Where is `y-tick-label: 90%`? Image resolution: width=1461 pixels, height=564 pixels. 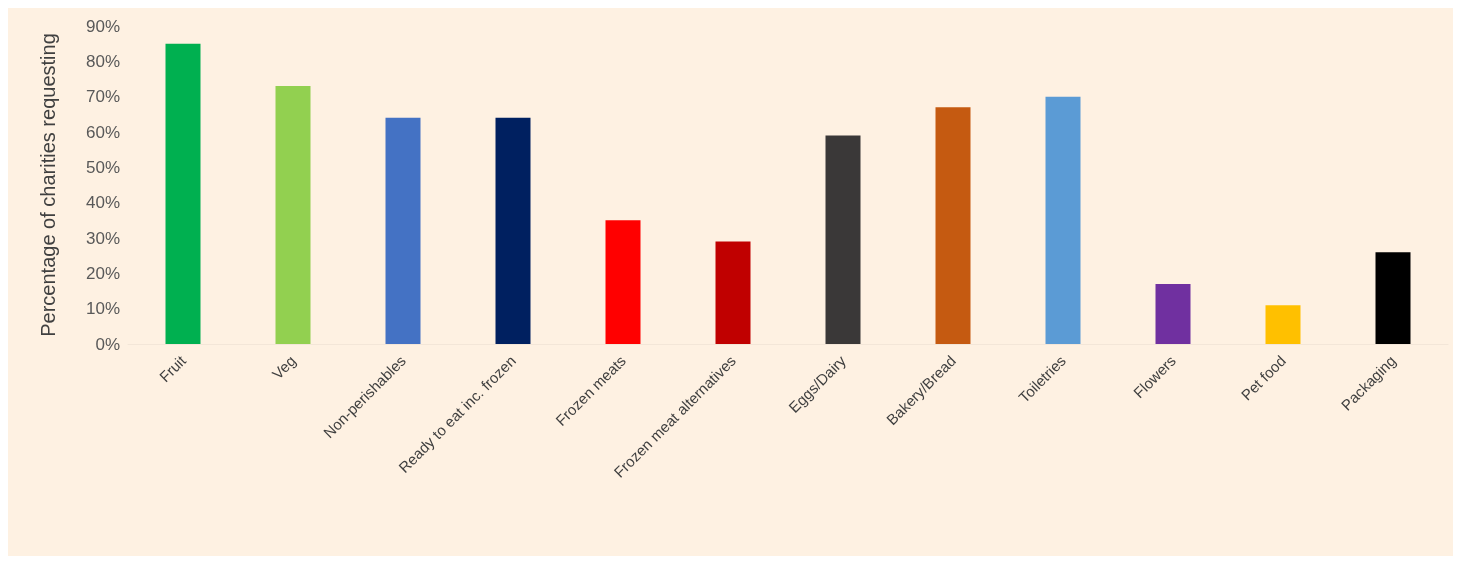 y-tick-label: 90% is located at coordinates (102, 26).